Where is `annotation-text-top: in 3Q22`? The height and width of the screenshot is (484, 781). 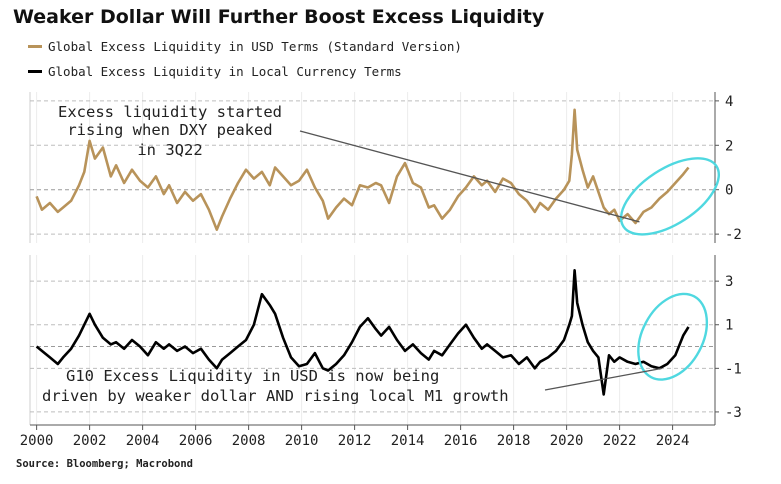
annotation-text-top: in 3Q22 is located at coordinates (169, 150).